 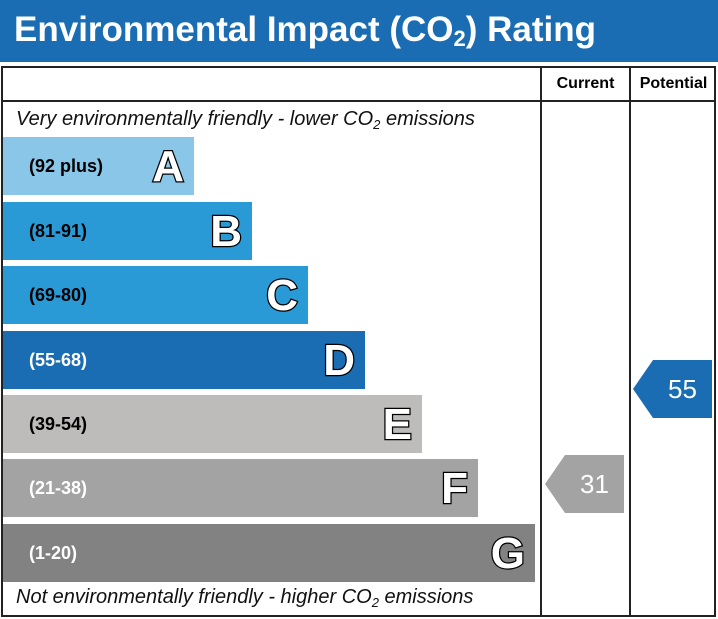 I want to click on top-caption-pre: Very environmentally friendly - lower CO, so click(x=195, y=119).